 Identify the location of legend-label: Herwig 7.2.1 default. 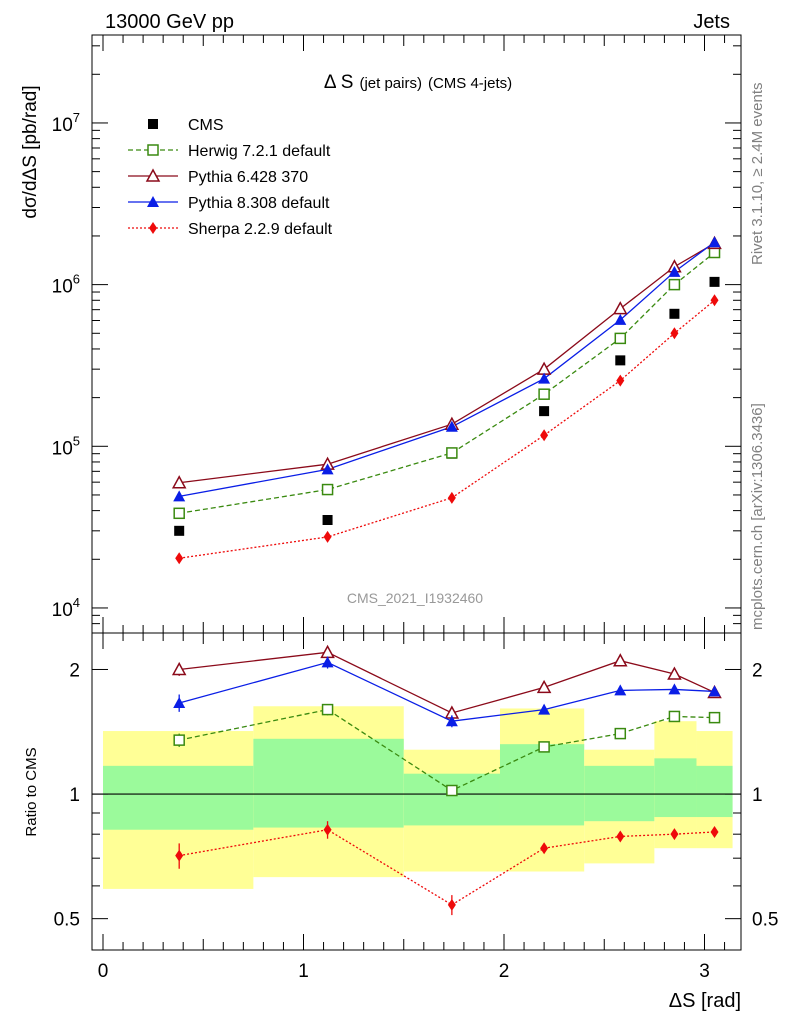
(259, 151).